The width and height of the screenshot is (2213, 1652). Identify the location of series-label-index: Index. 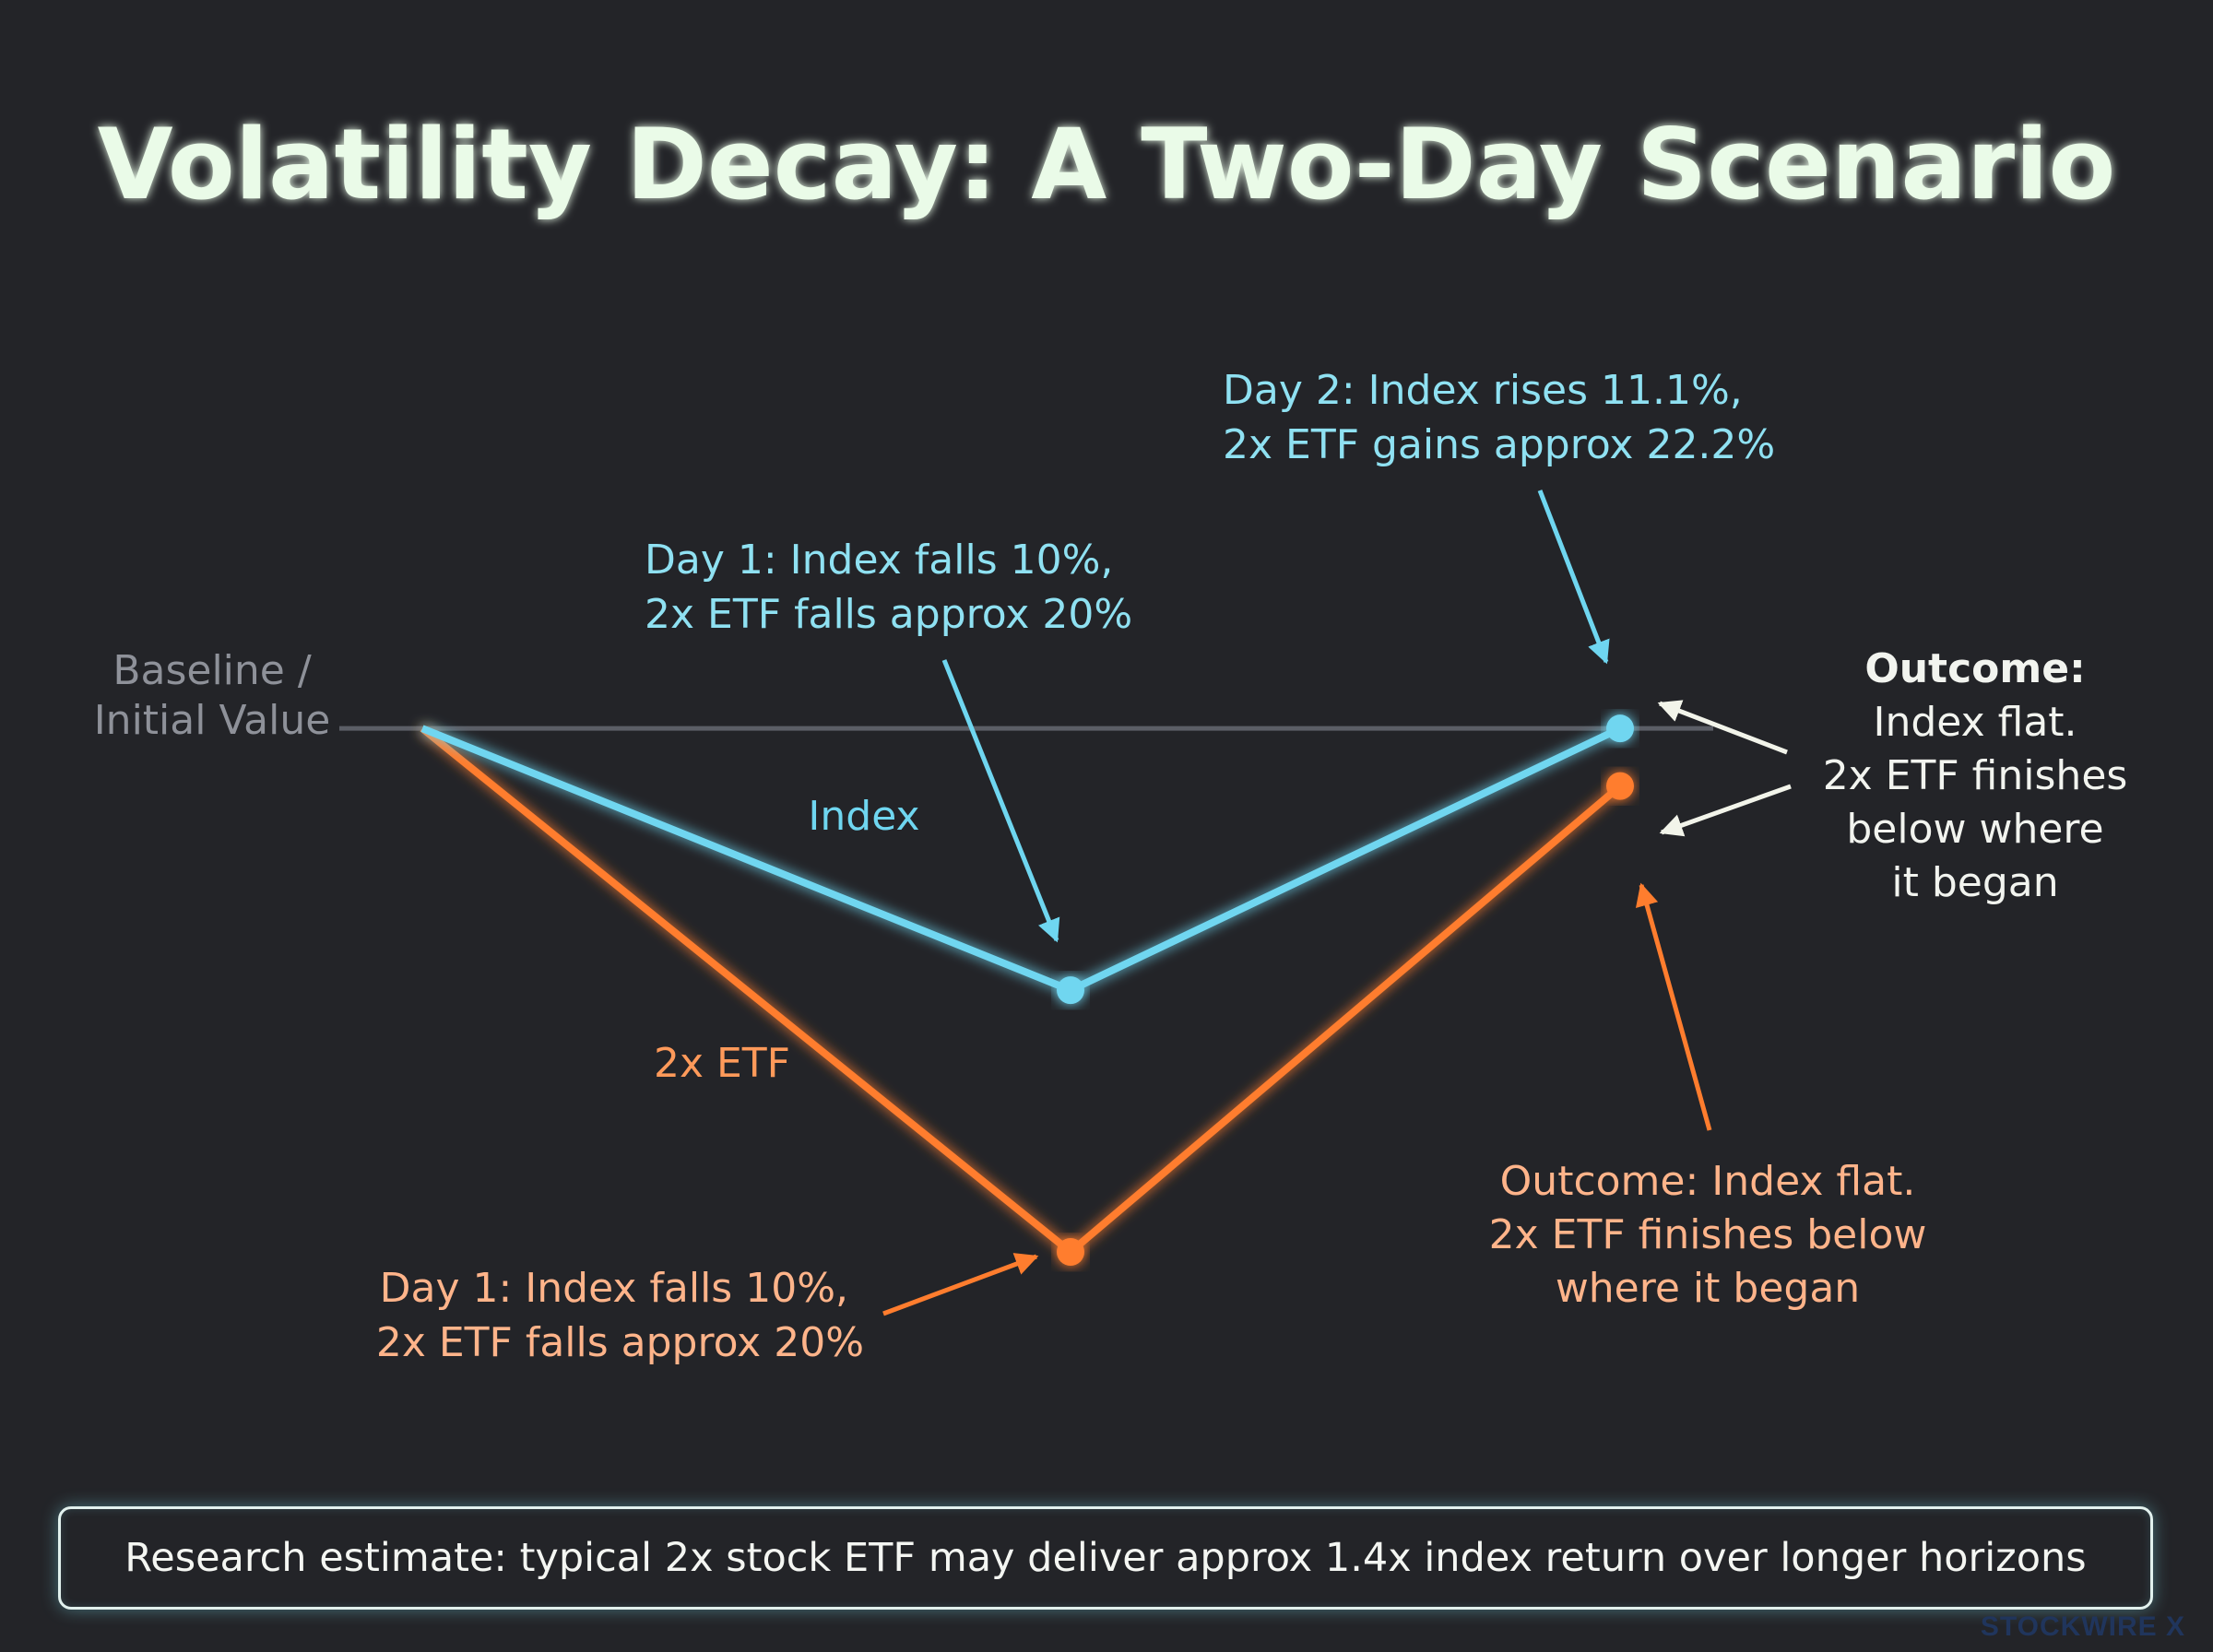
(863, 816).